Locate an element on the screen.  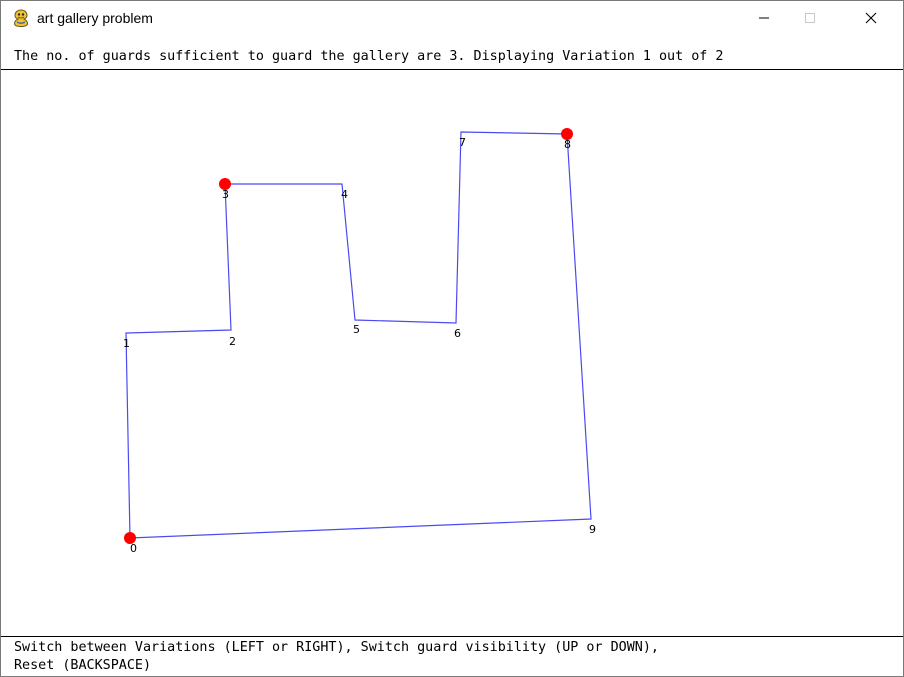
bottom-divider is located at coordinates (452, 636).